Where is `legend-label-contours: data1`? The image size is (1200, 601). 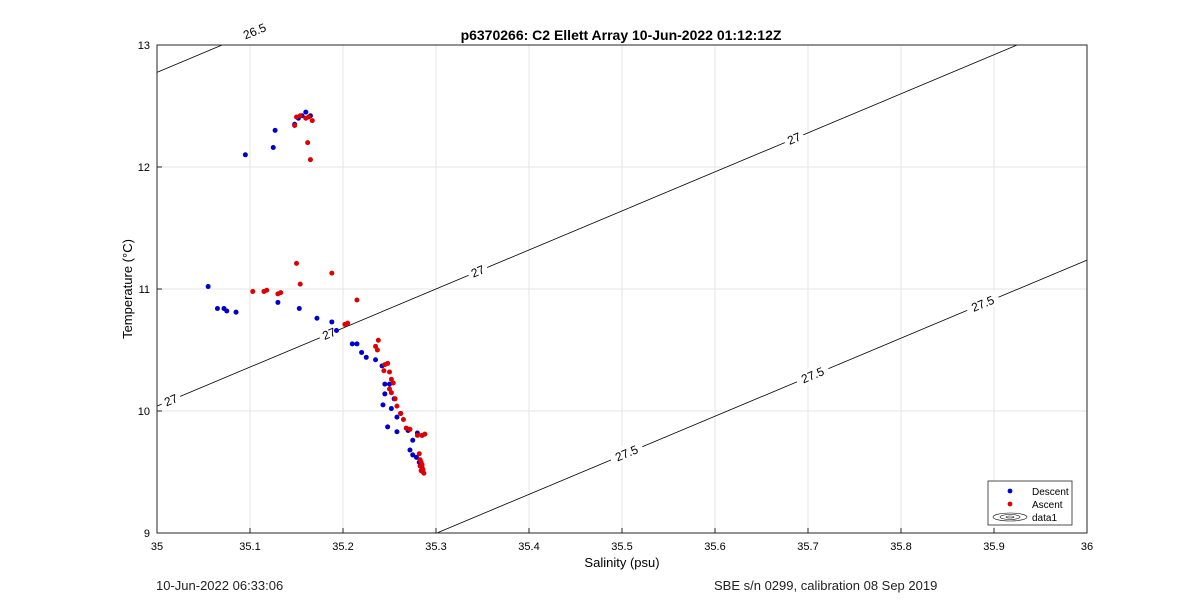
legend-label-contours: data1 is located at coordinates (1044, 518).